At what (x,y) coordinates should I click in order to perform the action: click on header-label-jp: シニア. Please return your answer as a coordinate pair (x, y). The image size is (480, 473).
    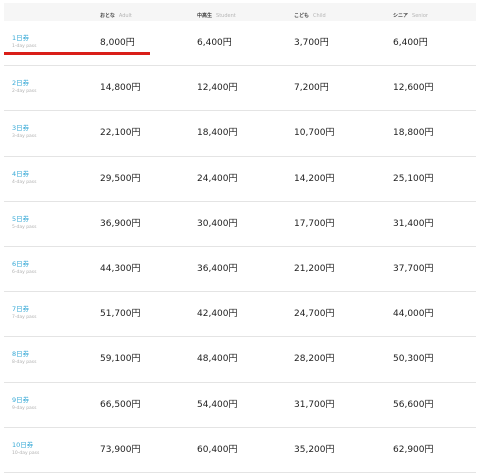
    Looking at the image, I should click on (401, 16).